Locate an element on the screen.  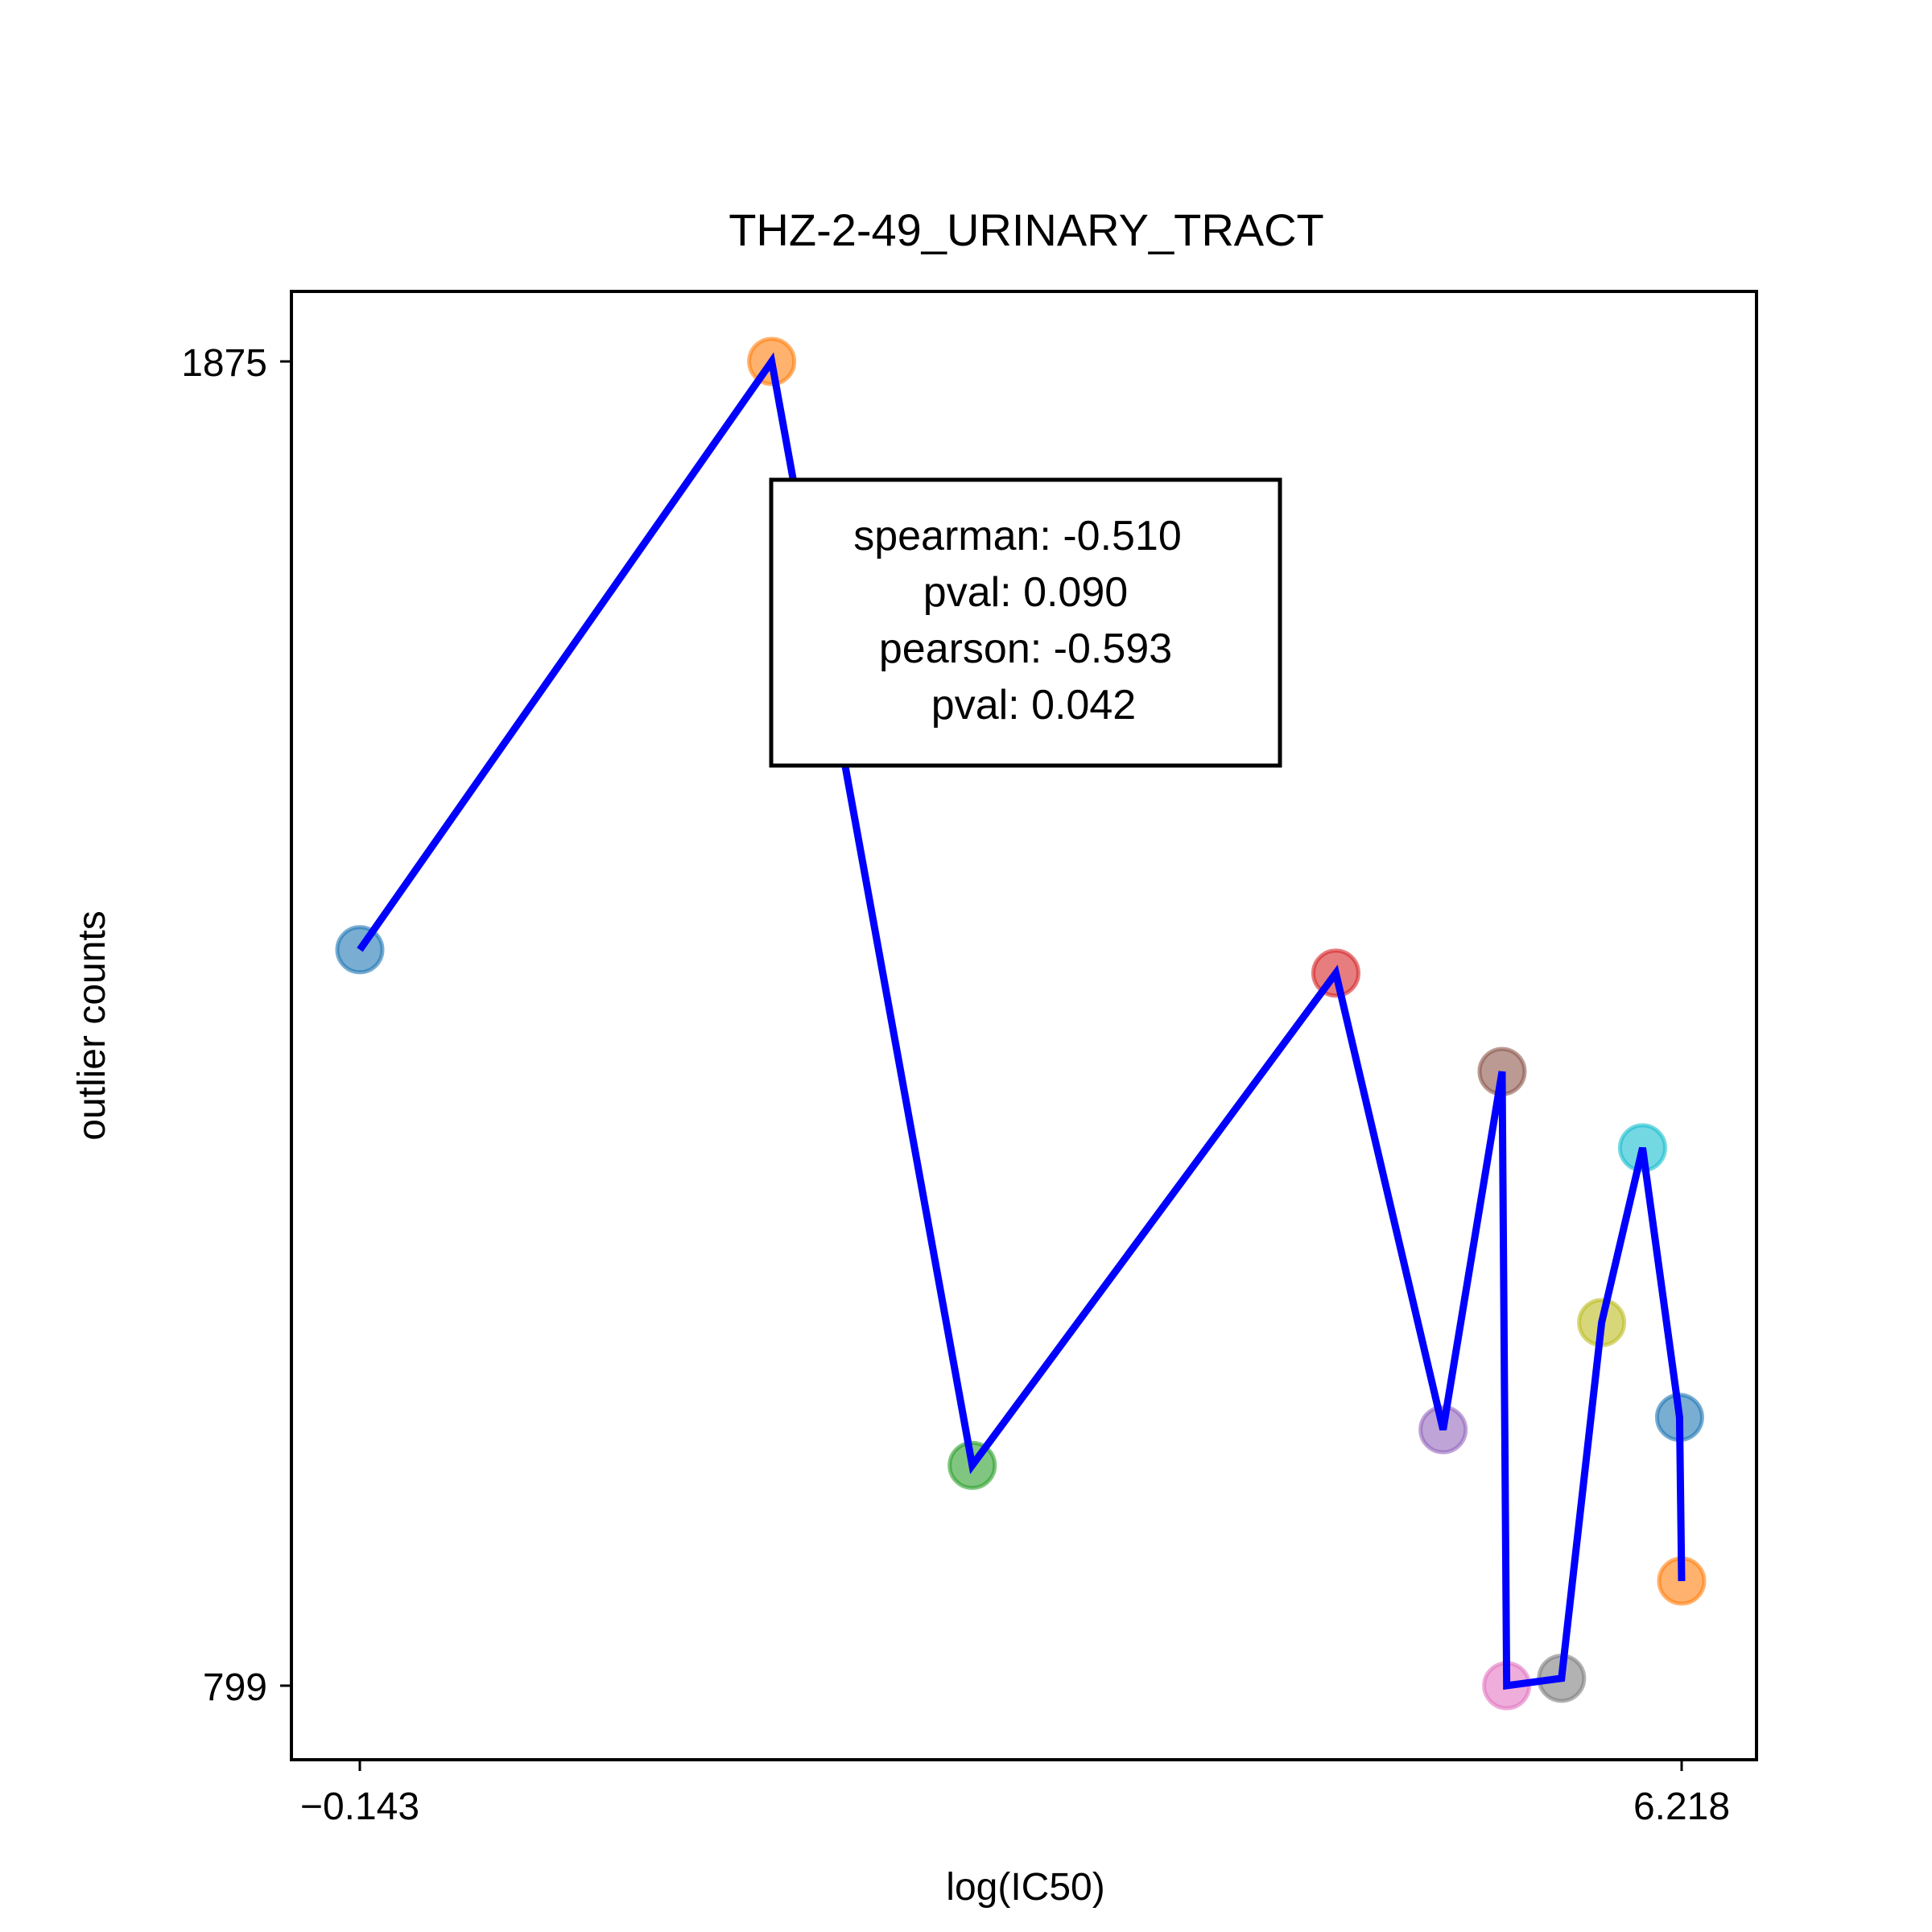
y-axis-label: outlier counts is located at coordinates (92, 1025).